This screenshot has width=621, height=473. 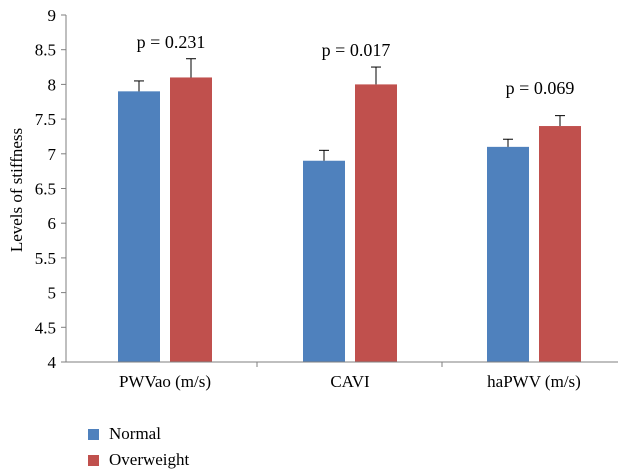 What do you see at coordinates (135, 433) in the screenshot?
I see `legend-label-normal: Normal` at bounding box center [135, 433].